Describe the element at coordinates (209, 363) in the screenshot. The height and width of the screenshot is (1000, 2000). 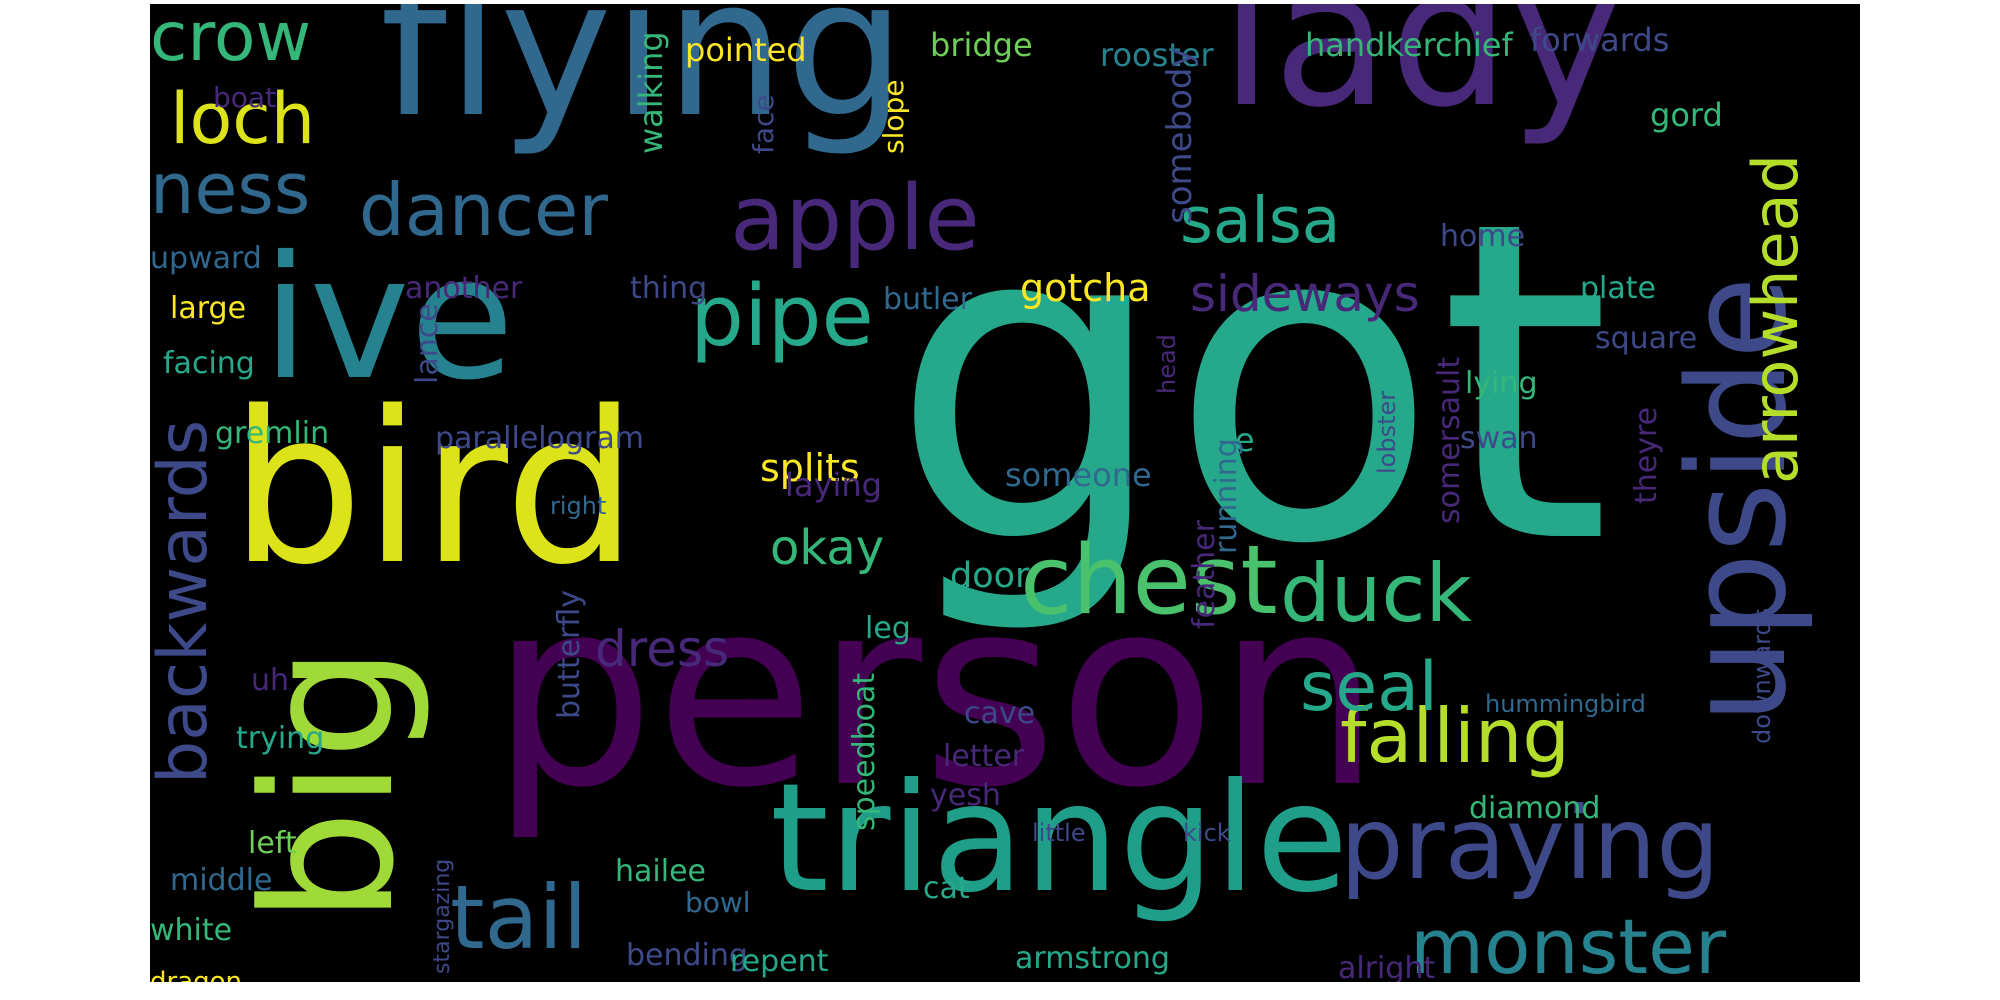
I see `word-facing: facing` at that location.